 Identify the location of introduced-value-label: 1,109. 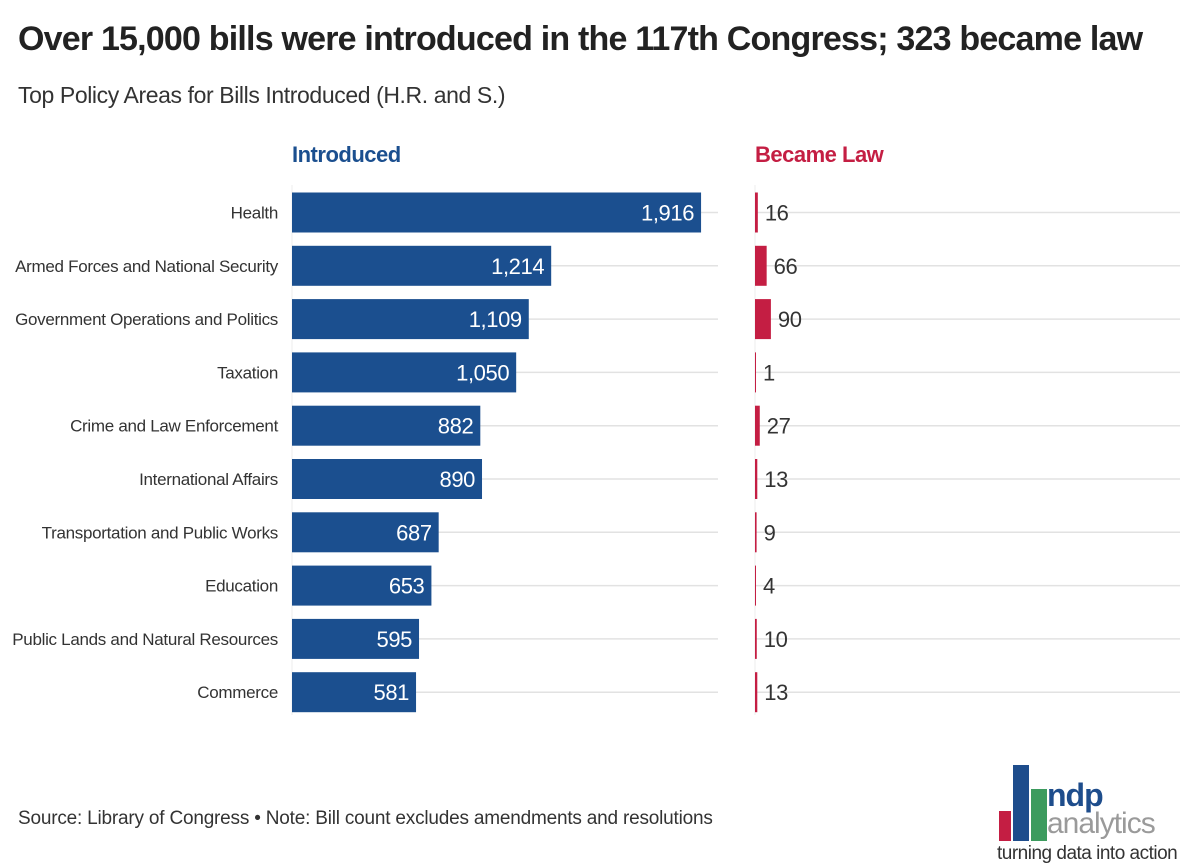
(495, 319).